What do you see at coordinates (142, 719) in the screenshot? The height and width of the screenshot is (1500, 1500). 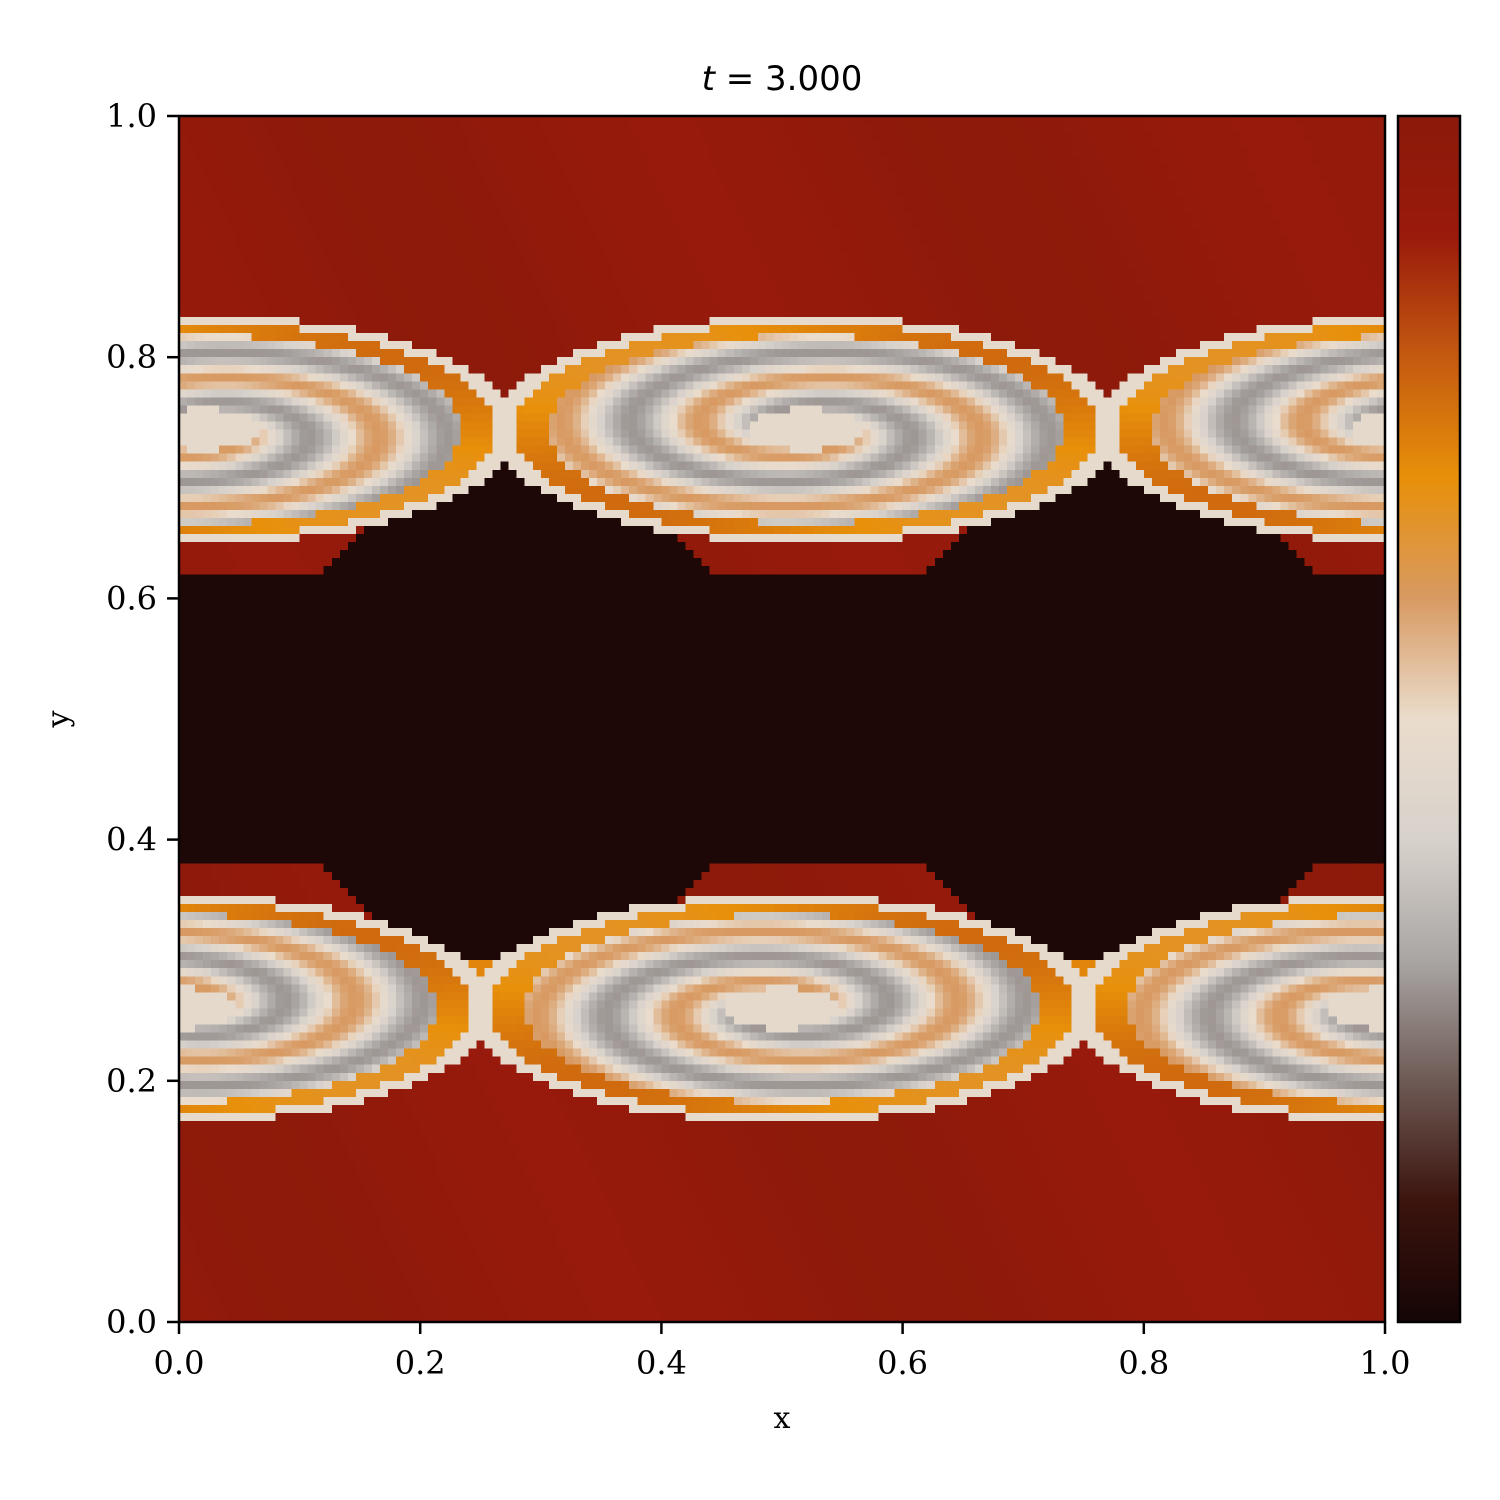 I see `y-axis: 0.0 0.2 0.4 0.6 0.8 1.0` at bounding box center [142, 719].